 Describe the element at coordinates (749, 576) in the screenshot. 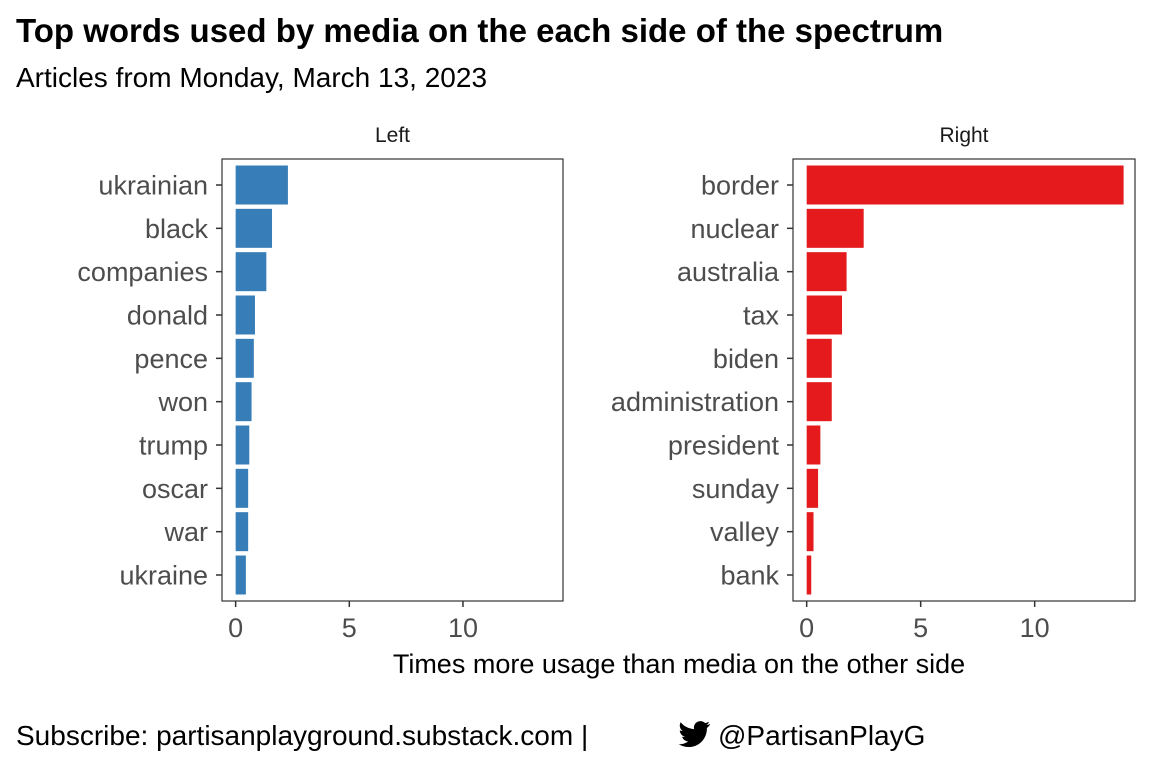

I see `y-tick-label: bank` at that location.